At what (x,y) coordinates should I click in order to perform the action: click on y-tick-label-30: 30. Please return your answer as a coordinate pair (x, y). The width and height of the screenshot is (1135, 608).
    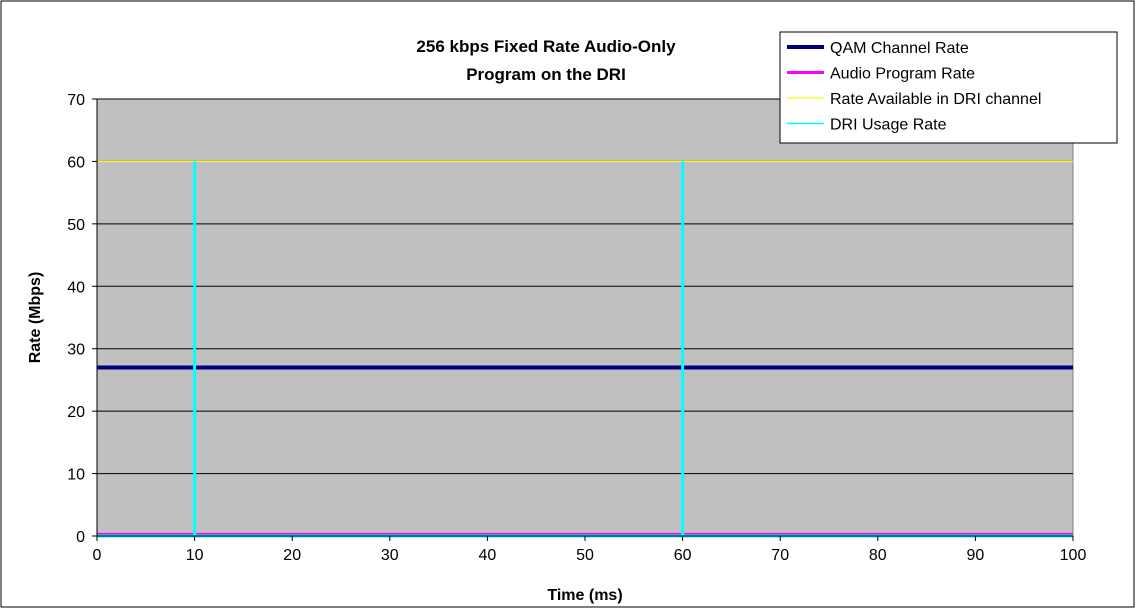
    Looking at the image, I should click on (76, 350).